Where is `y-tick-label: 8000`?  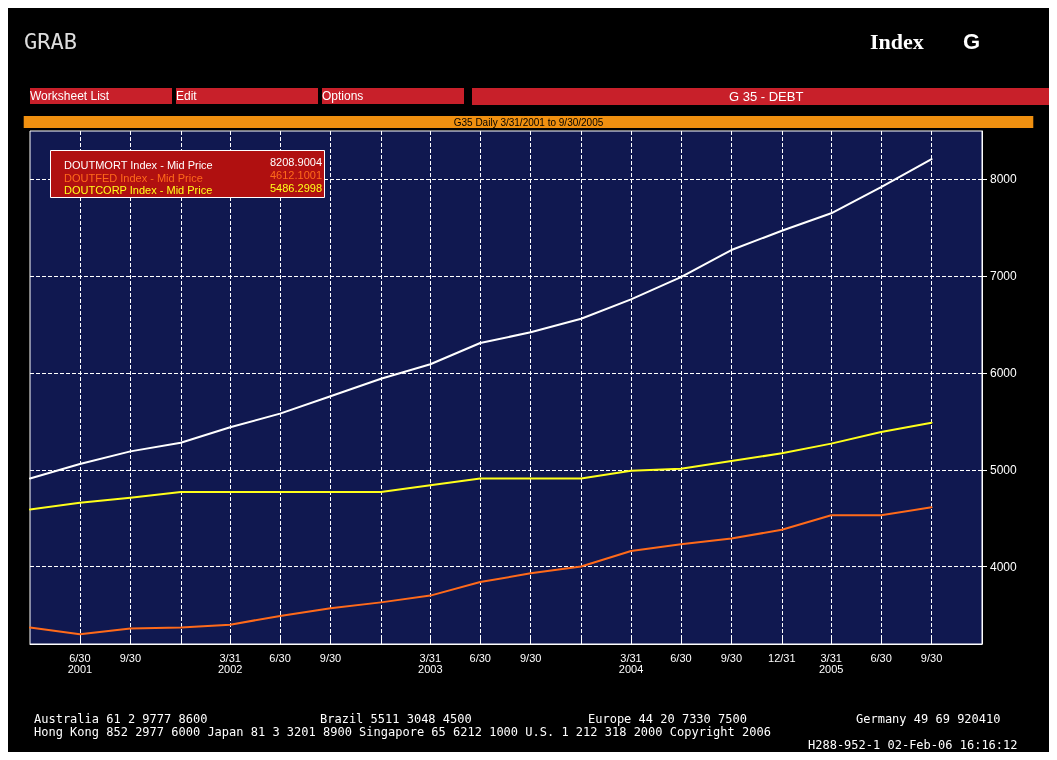 y-tick-label: 8000 is located at coordinates (1004, 179).